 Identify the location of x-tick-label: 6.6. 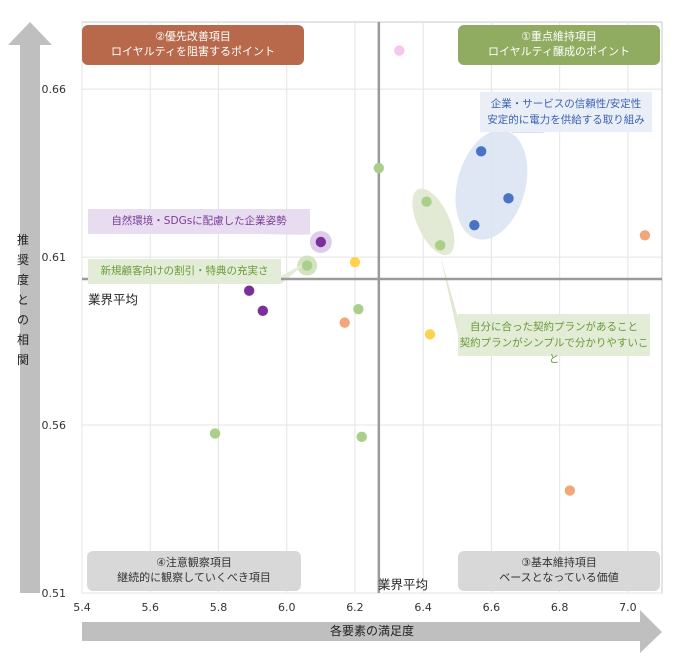
(492, 607).